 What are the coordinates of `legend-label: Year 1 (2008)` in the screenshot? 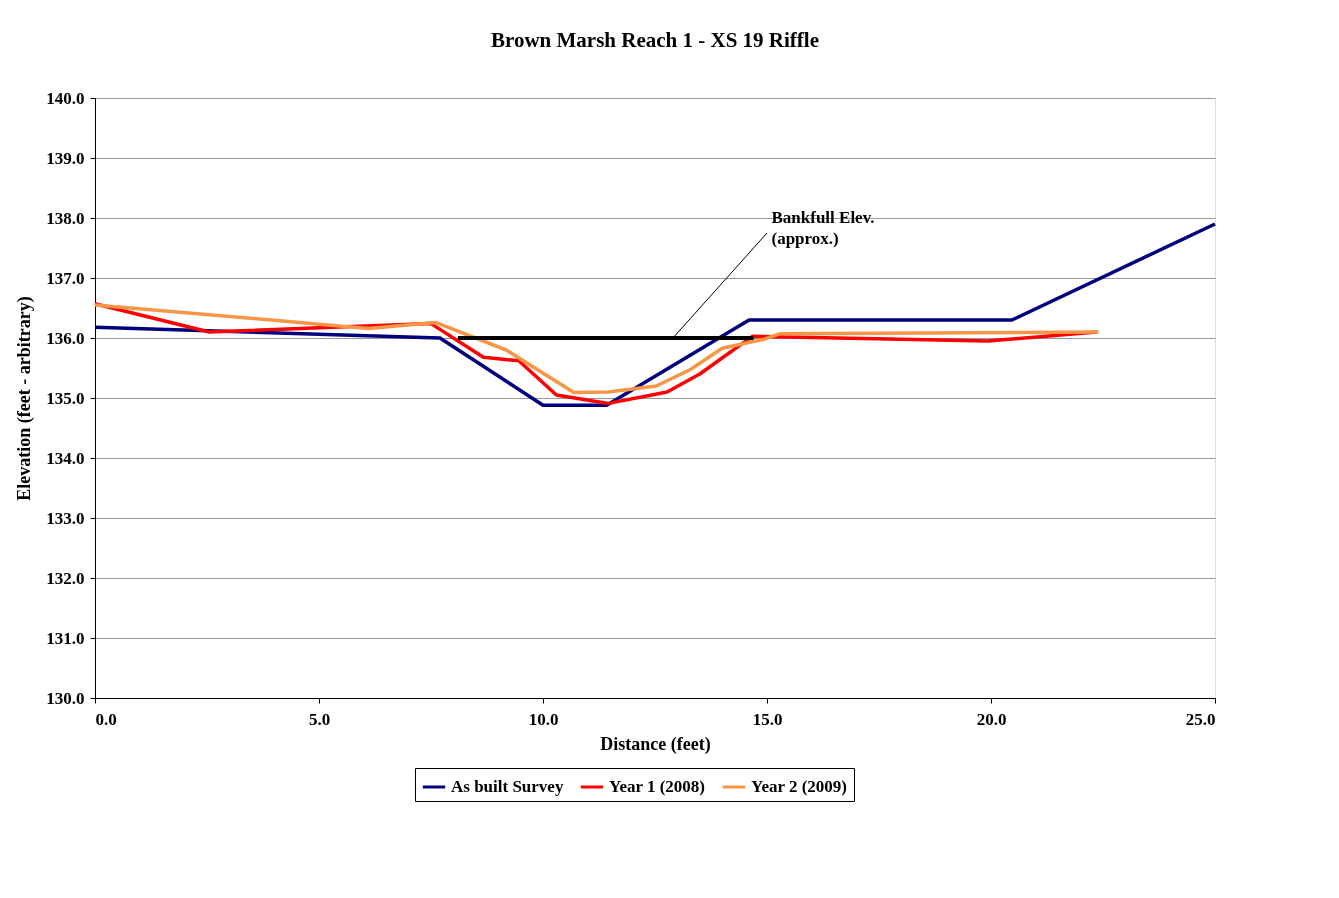 It's located at (657, 786).